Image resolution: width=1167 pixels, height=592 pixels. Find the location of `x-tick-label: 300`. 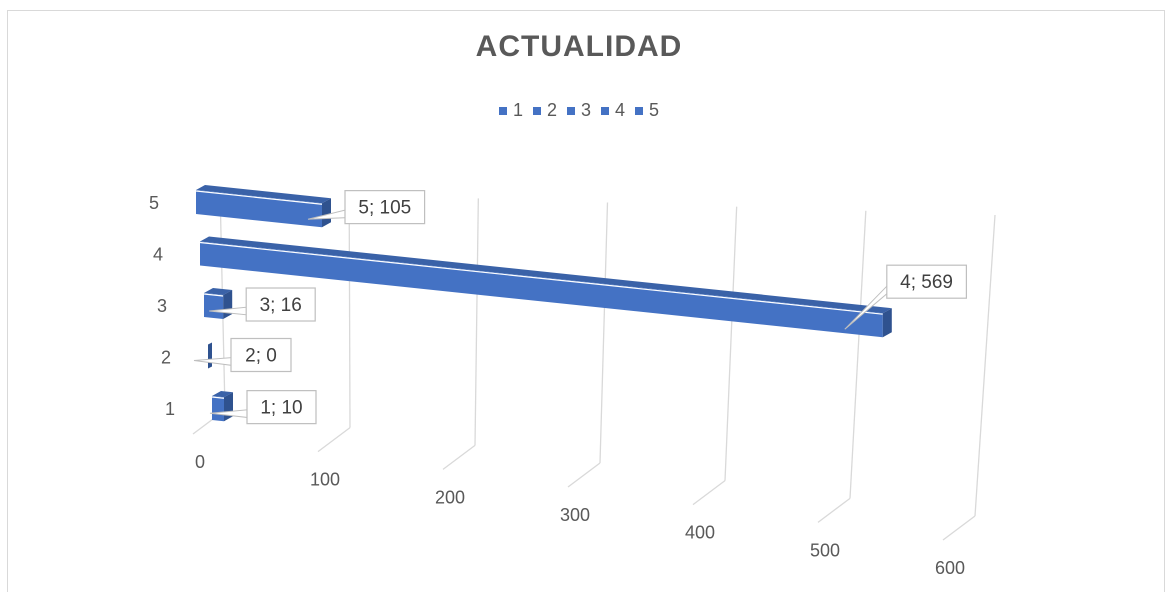

x-tick-label: 300 is located at coordinates (575, 515).